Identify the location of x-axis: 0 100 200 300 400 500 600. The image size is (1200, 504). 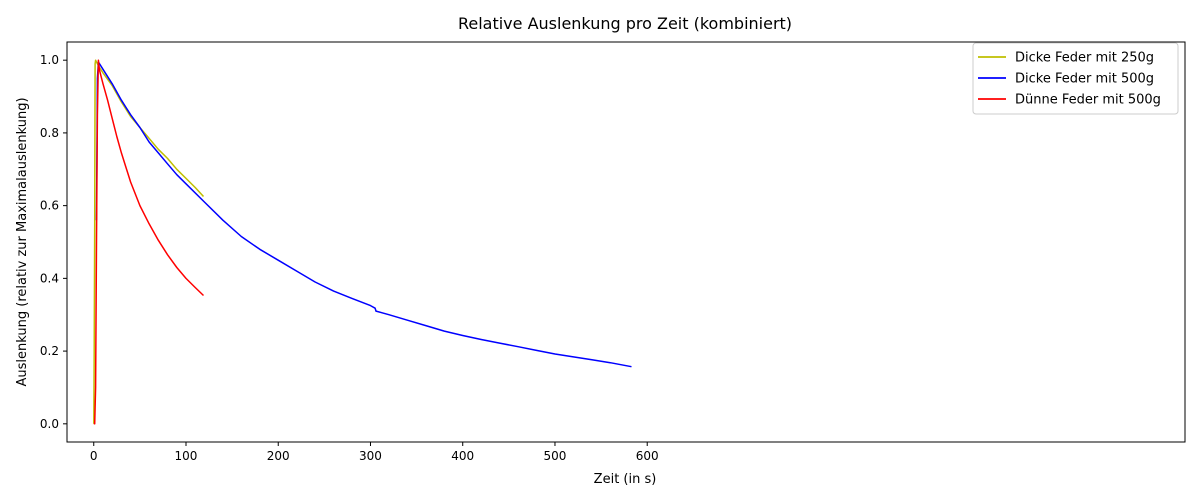
(374, 452).